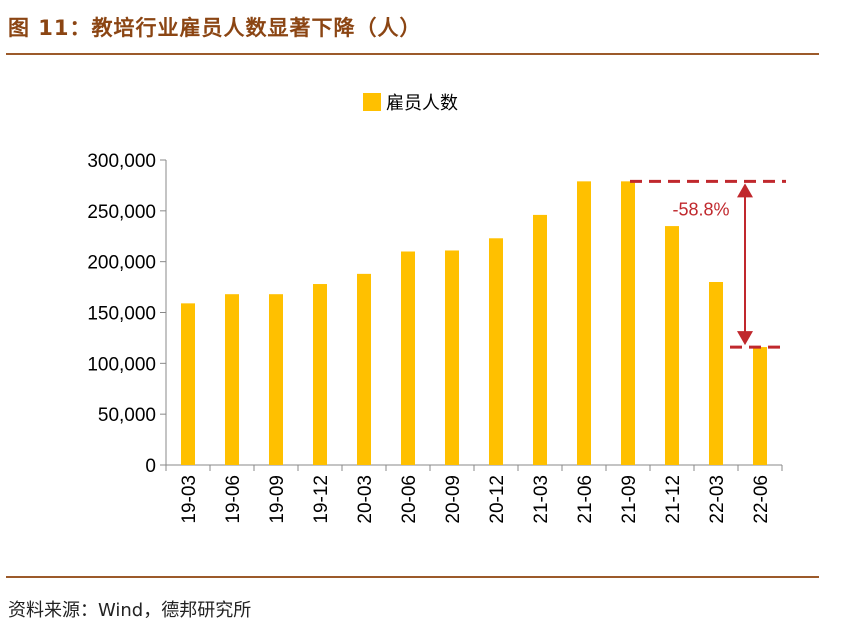  Describe the element at coordinates (409, 499) in the screenshot. I see `x-tick-label: 20-06` at that location.